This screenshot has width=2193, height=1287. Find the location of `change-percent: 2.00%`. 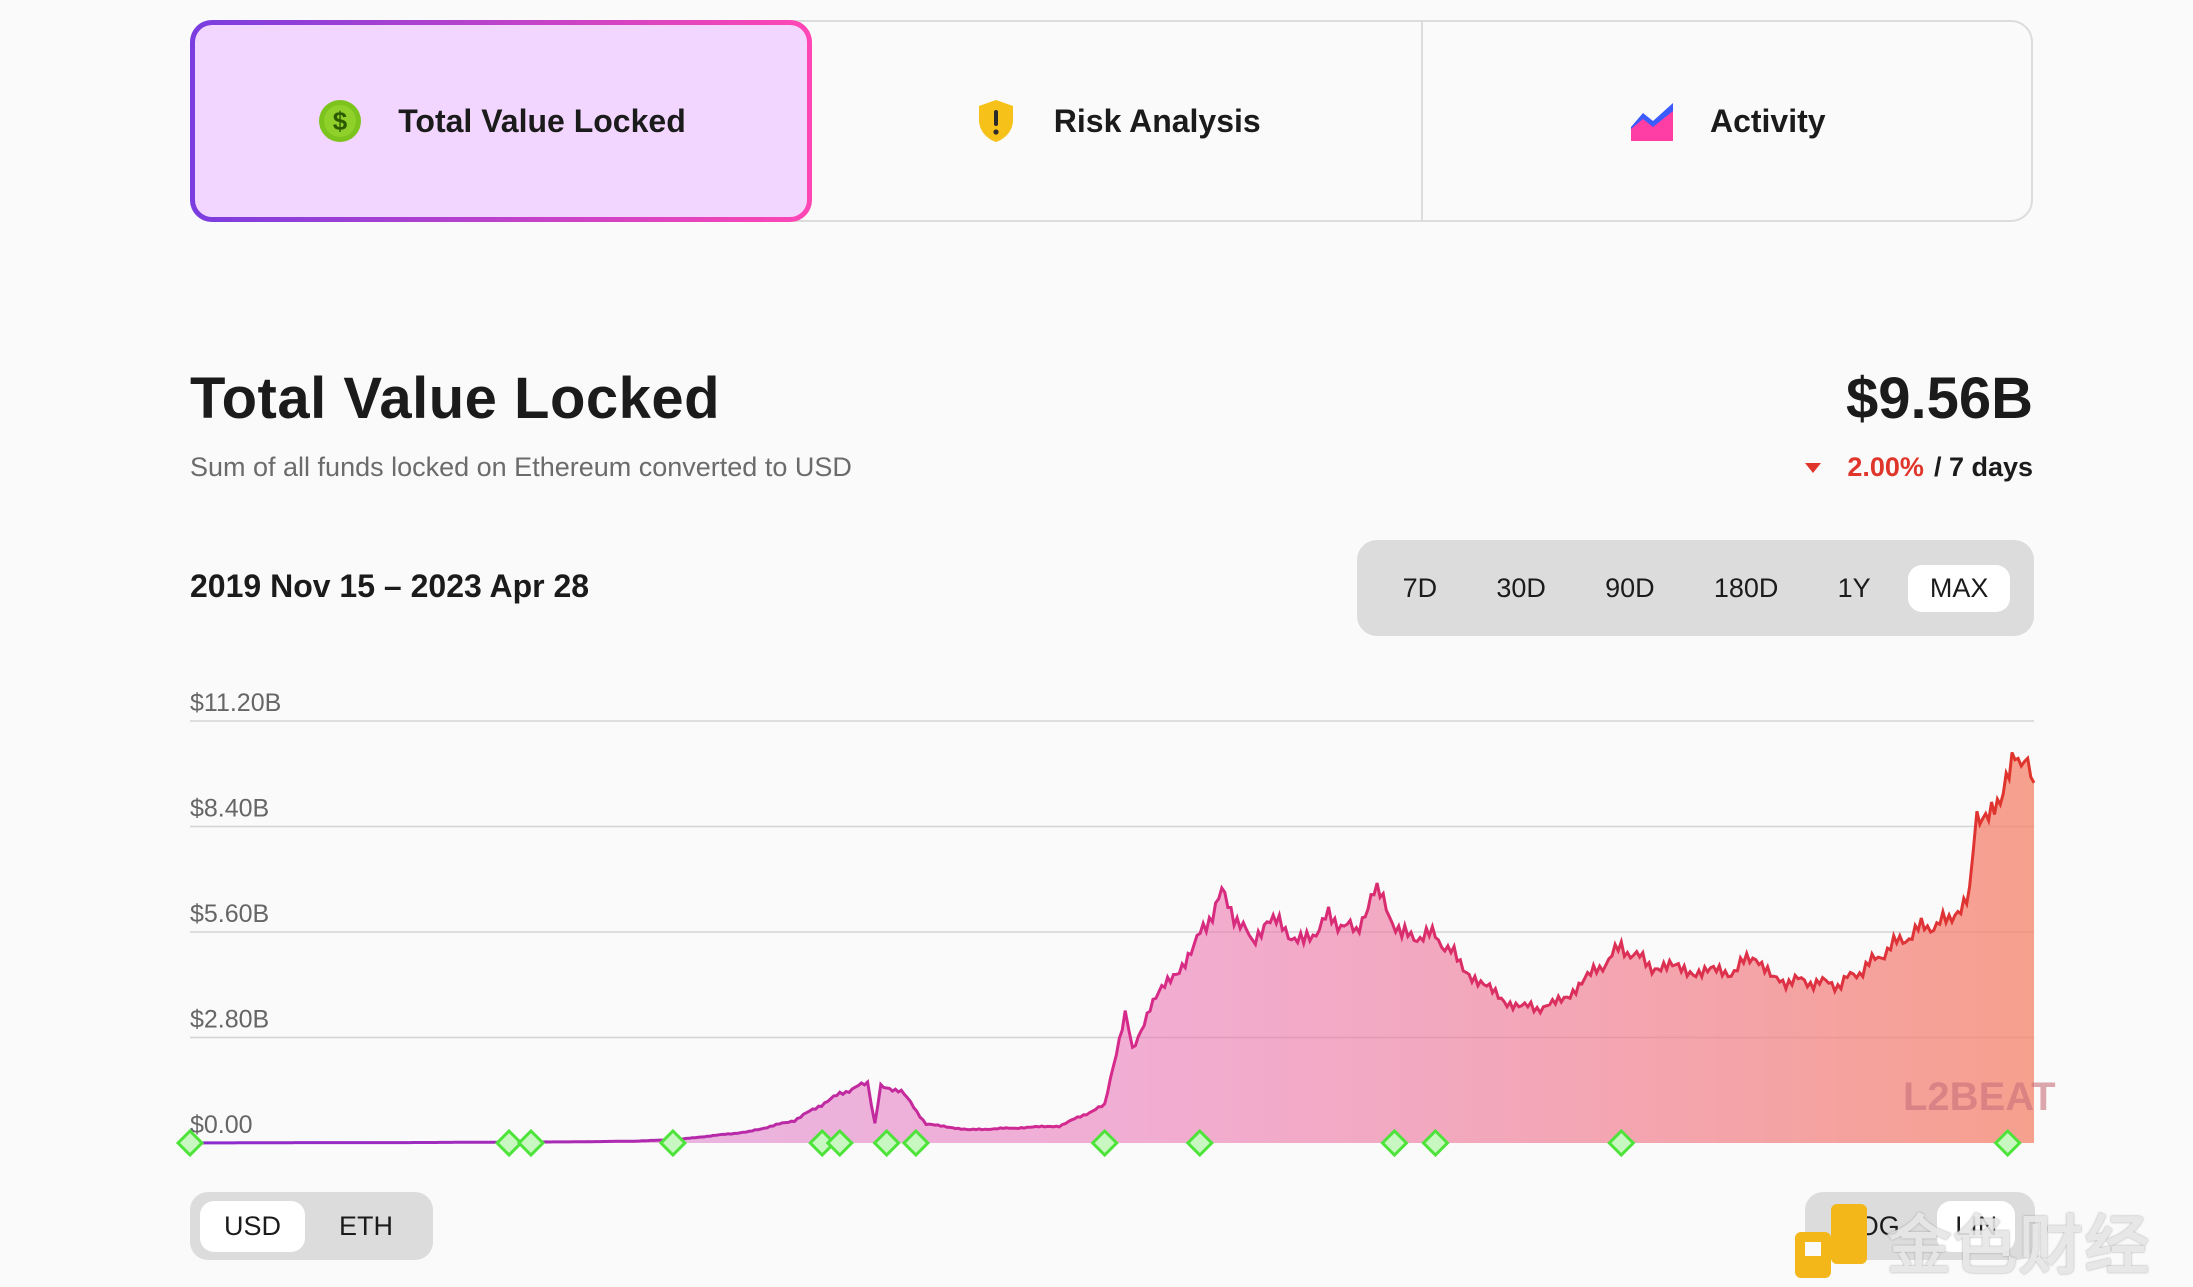

change-percent: 2.00% is located at coordinates (1885, 467).